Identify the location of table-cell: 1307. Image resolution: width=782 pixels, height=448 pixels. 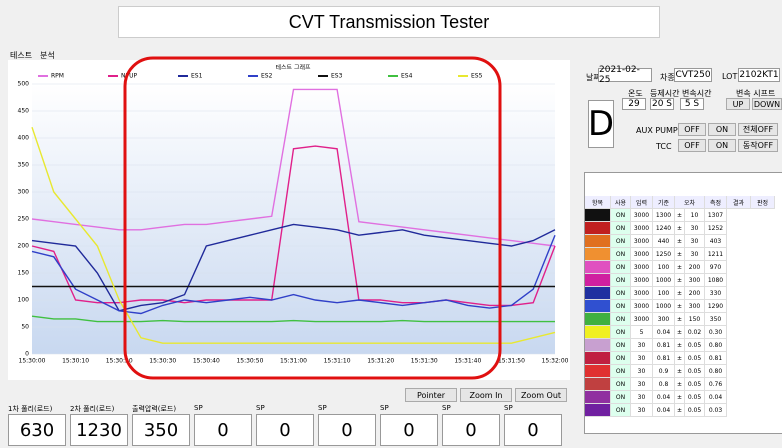
(716, 215).